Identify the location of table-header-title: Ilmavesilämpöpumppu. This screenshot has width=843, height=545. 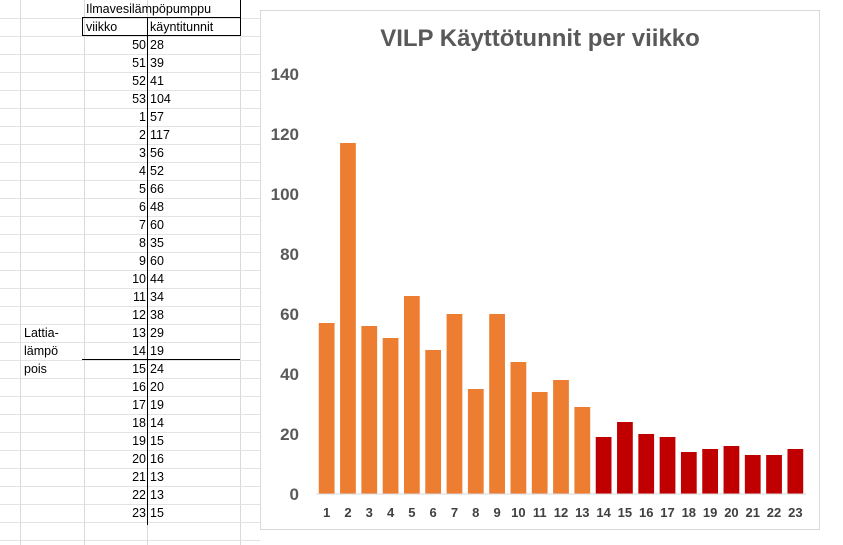
(149, 9).